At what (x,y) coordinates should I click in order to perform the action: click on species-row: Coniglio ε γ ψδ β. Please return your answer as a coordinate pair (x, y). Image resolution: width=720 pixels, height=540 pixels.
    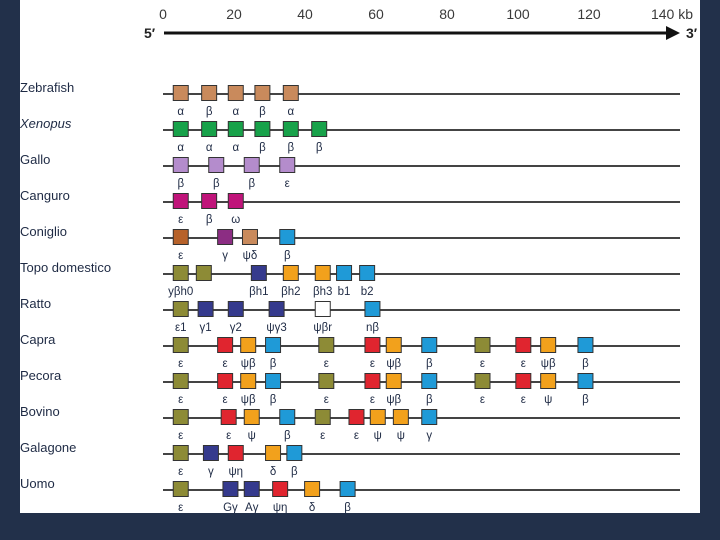
    Looking at the image, I should click on (350, 243).